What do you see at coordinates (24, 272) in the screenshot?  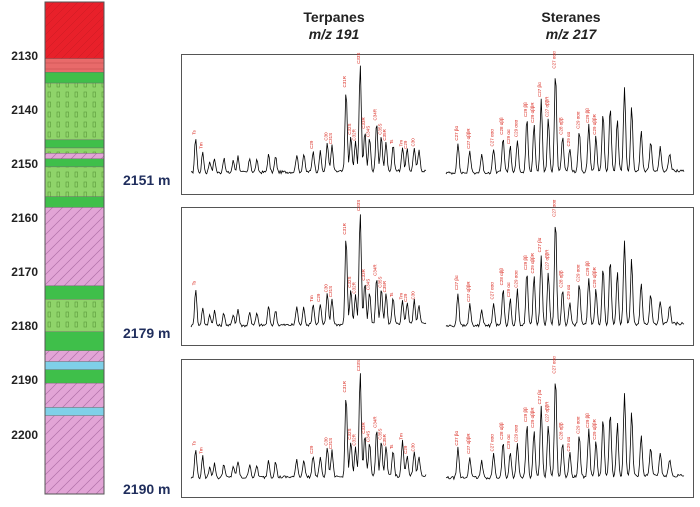 I see `depth-tick-label: 2170` at bounding box center [24, 272].